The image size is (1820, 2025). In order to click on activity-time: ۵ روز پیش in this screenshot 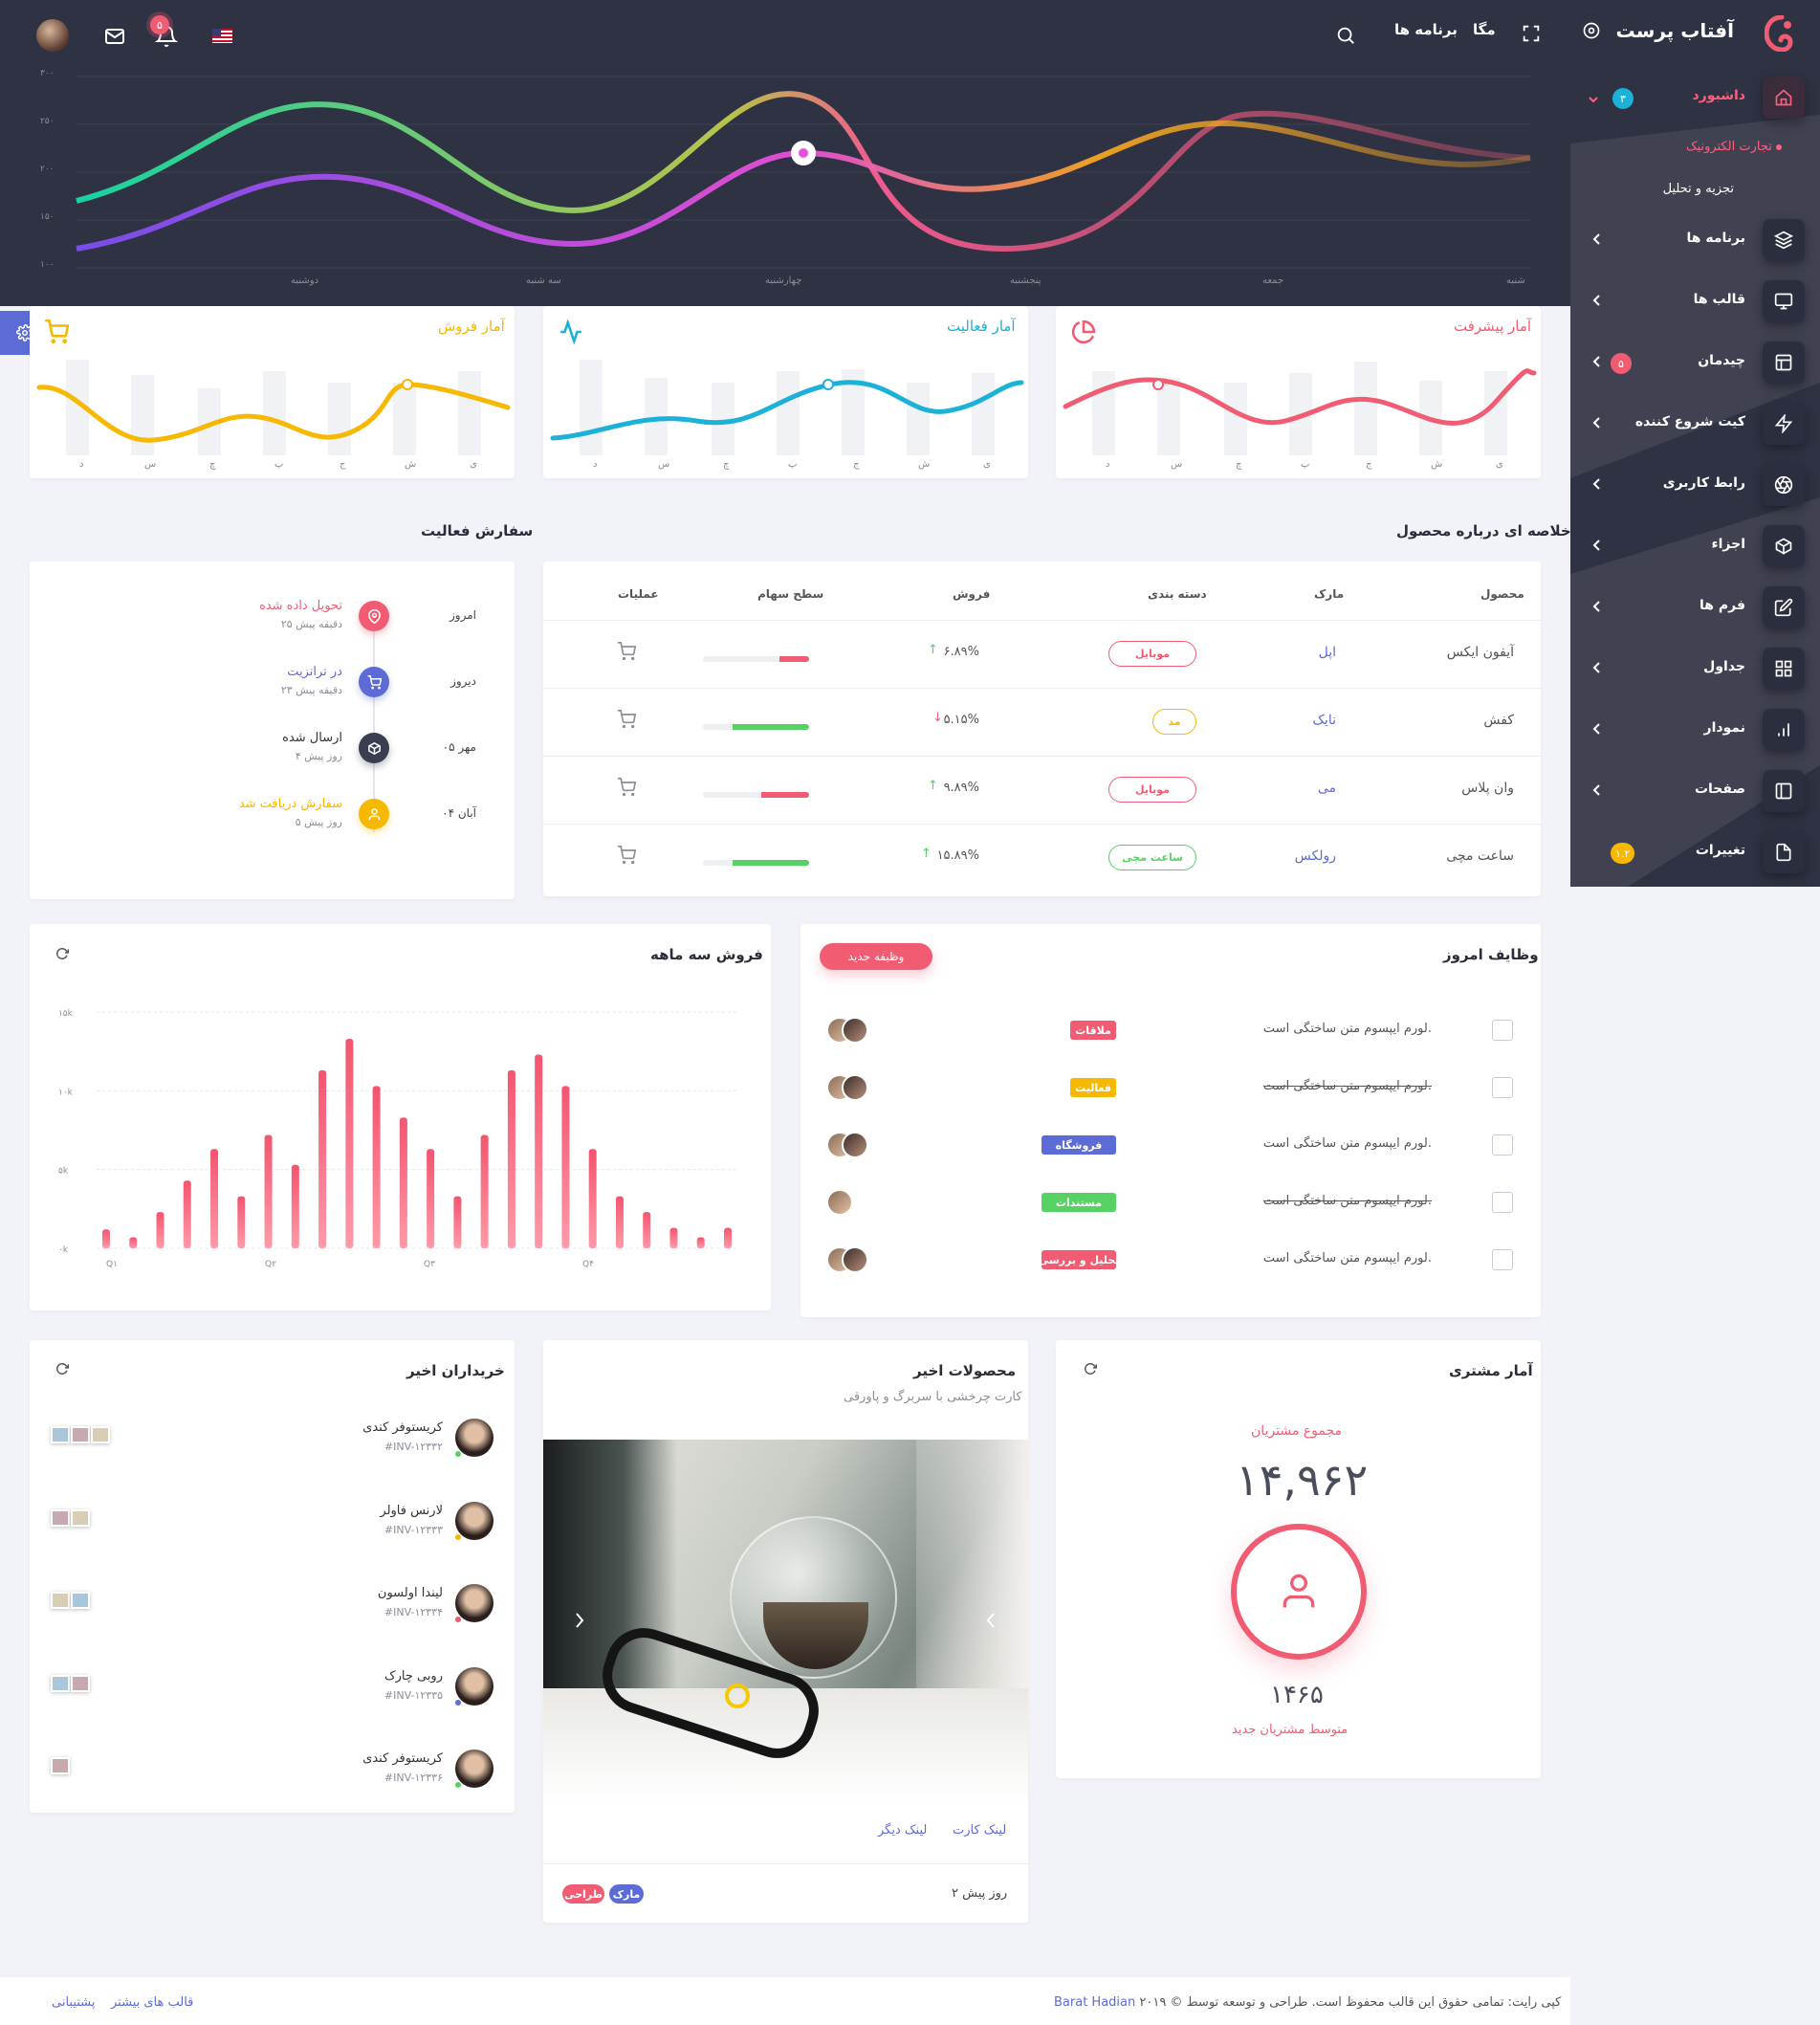, I will do `click(319, 822)`.